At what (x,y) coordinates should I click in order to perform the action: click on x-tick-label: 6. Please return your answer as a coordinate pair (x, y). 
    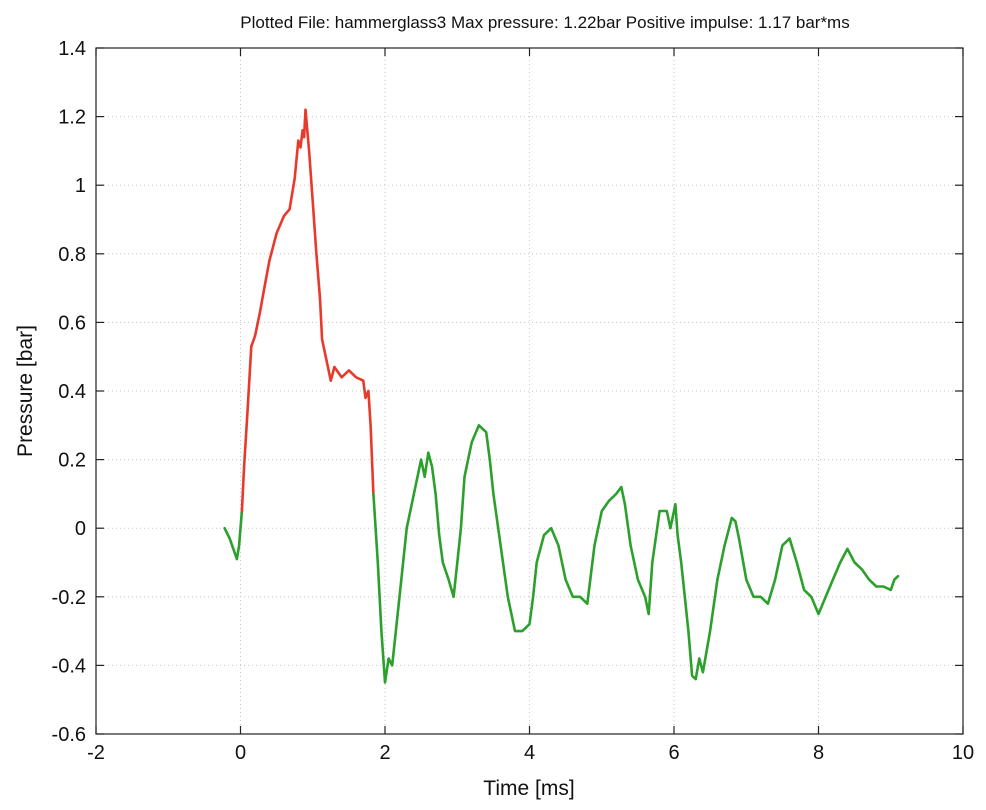
    Looking at the image, I should click on (673, 753).